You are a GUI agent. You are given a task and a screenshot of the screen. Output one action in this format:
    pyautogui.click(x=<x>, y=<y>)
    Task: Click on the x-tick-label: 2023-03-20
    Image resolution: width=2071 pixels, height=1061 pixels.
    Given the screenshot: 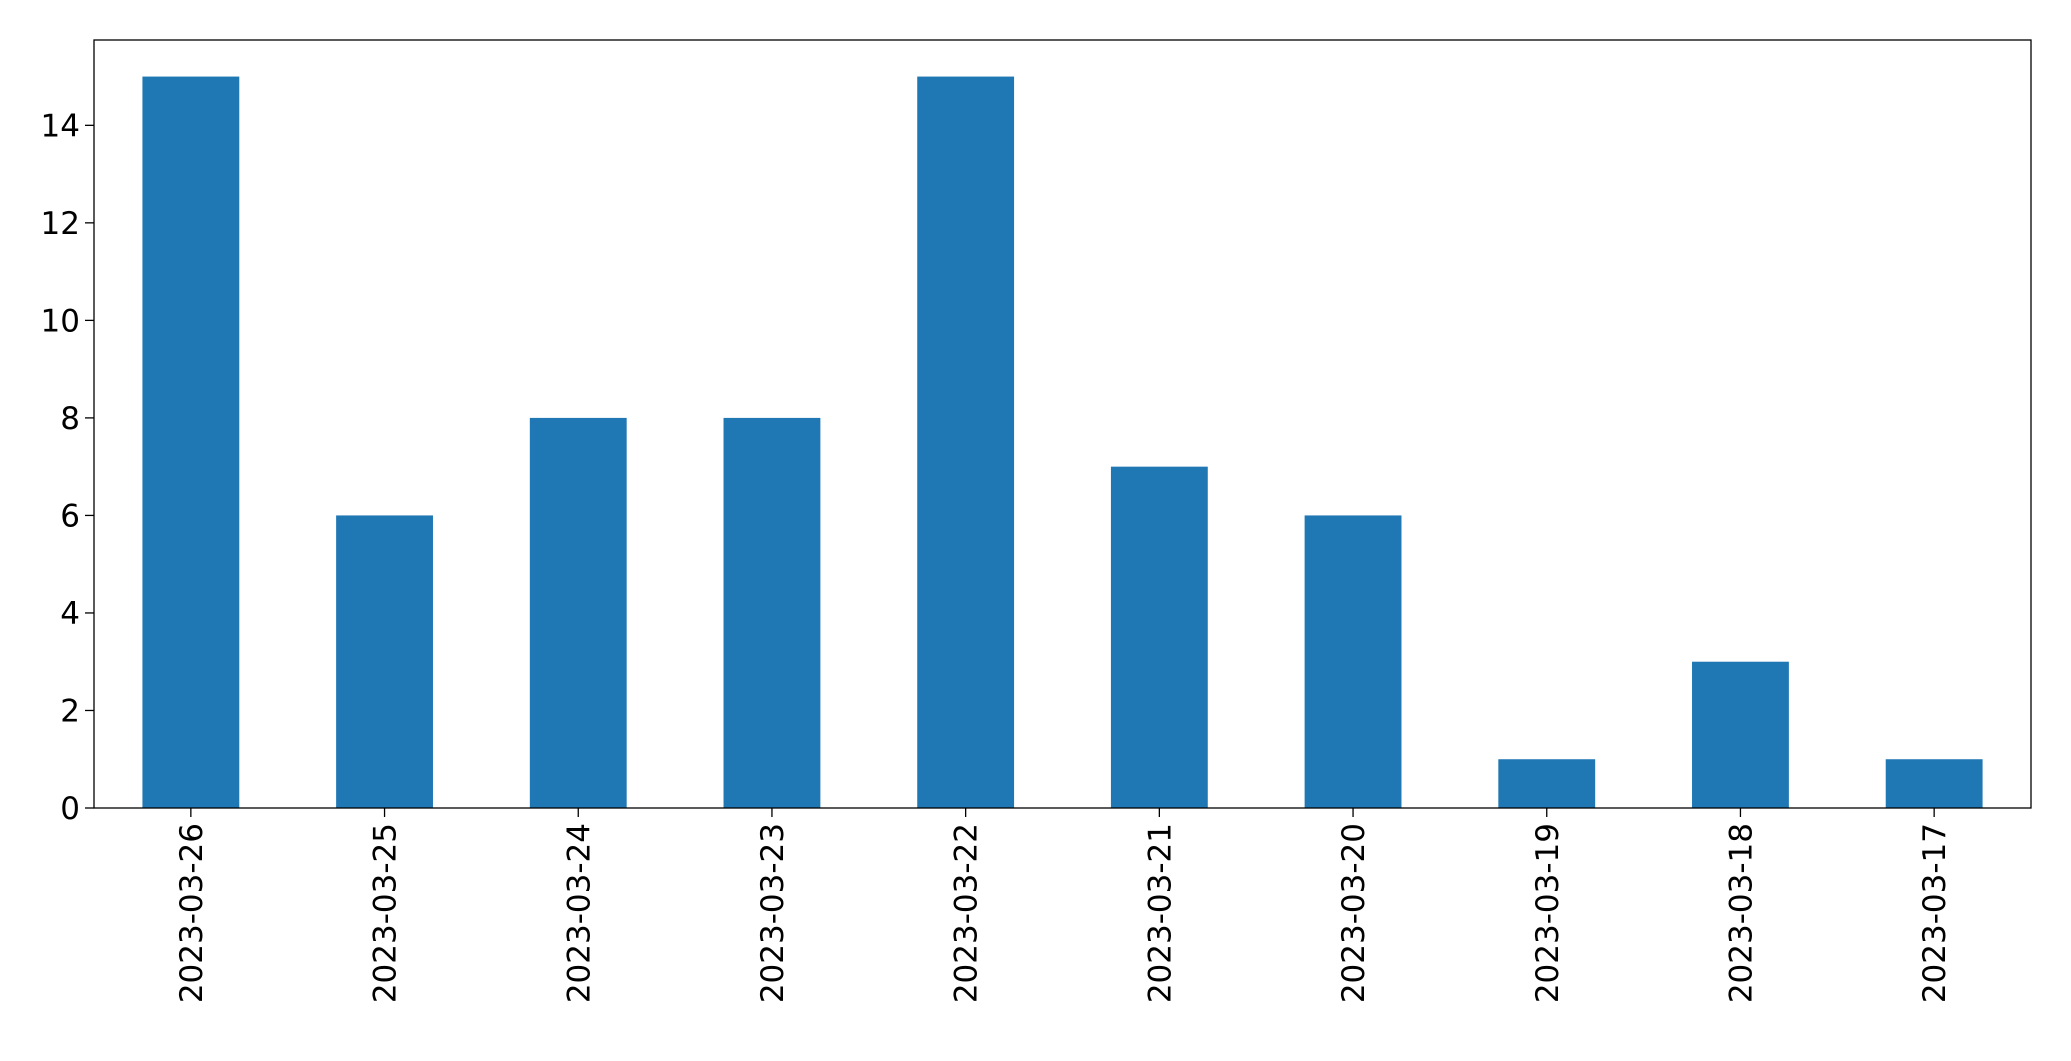 What is the action you would take?
    pyautogui.click(x=1354, y=913)
    